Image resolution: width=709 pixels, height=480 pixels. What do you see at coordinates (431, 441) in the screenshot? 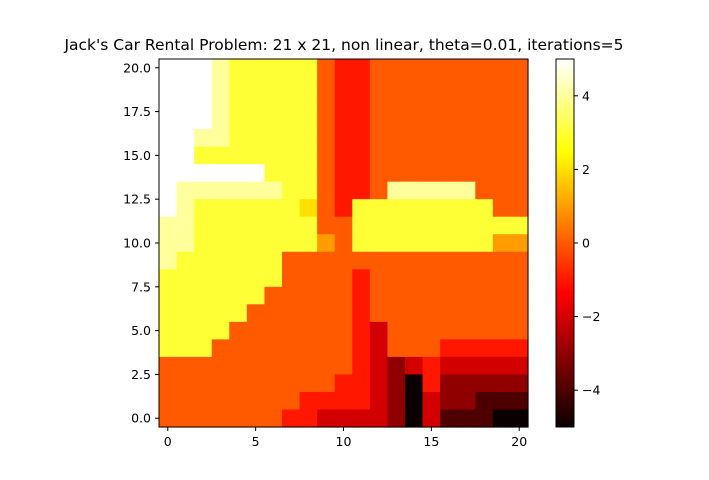
I see `x-tick-label: 15` at bounding box center [431, 441].